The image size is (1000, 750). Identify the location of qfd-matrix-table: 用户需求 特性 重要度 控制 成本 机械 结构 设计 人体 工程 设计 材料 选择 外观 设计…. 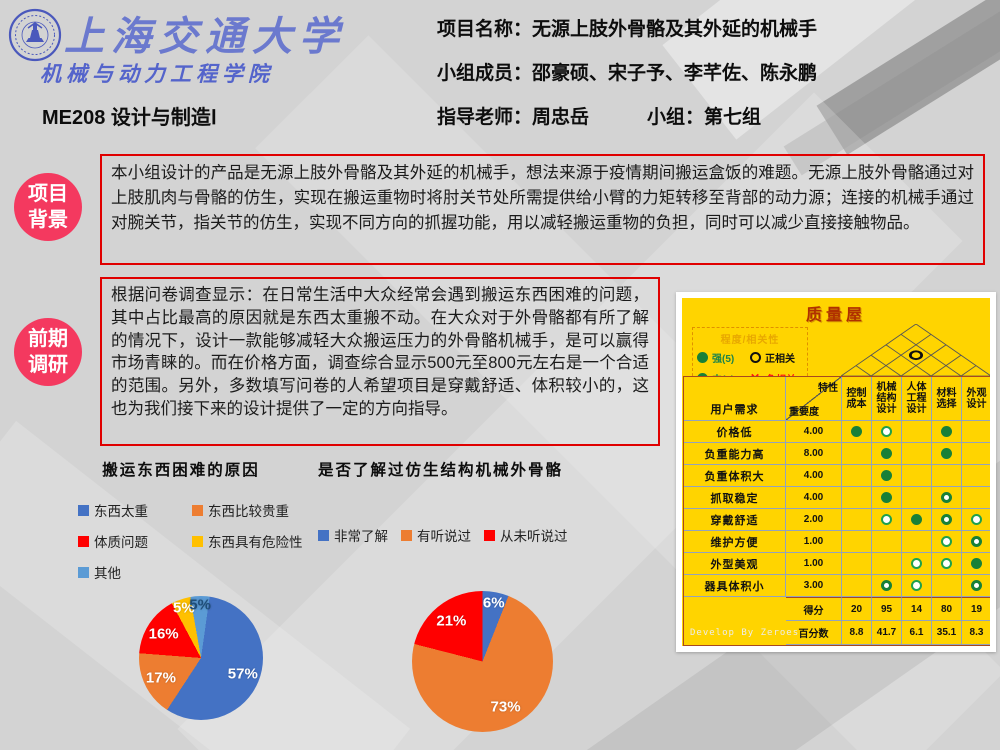
(836, 511).